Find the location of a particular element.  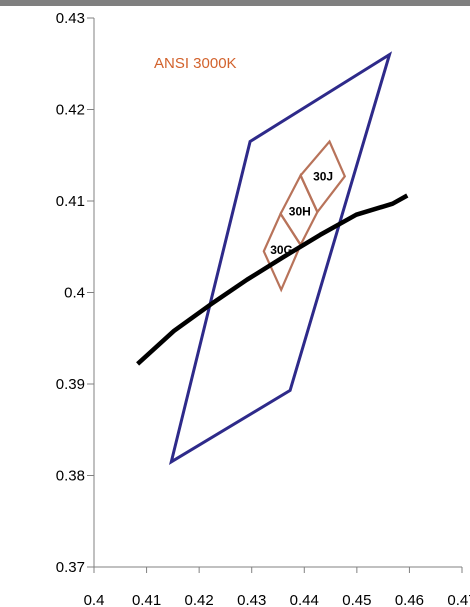

y-tick-label: 0.4 is located at coordinates (74, 293).